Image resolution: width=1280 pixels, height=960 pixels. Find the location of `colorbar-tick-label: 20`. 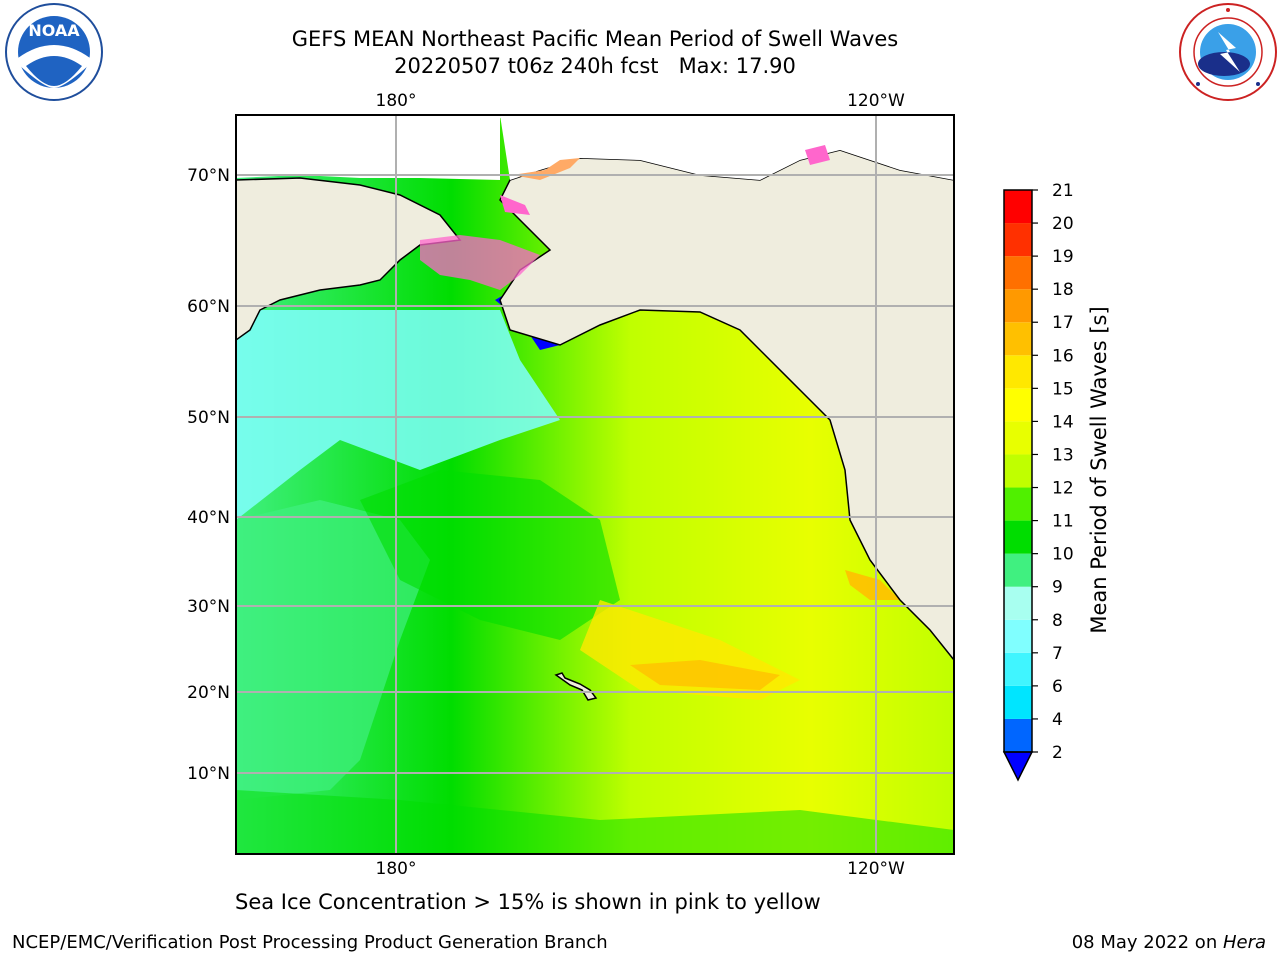

colorbar-tick-label: 20 is located at coordinates (1063, 224).